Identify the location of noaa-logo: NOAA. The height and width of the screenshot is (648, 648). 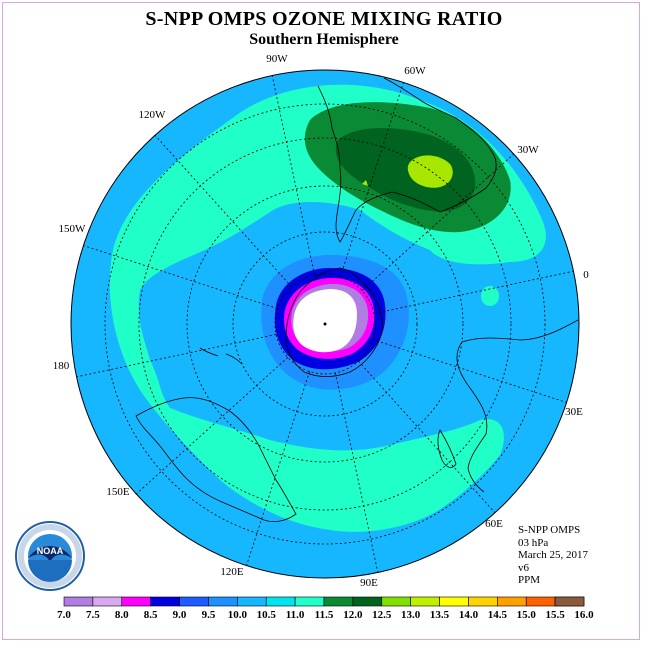
(50, 556).